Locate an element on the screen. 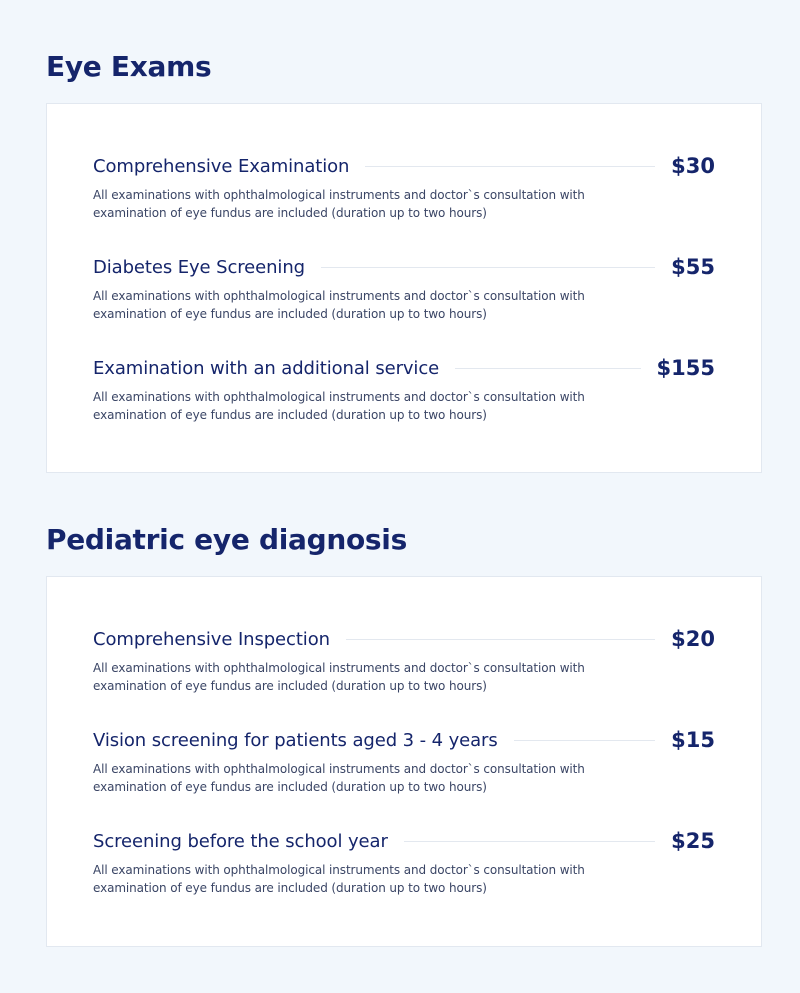 Image resolution: width=800 pixels, height=993 pixels. section-title-pediatric-eye-diagnosis: Pediatric eye diagnosis is located at coordinates (226, 539).